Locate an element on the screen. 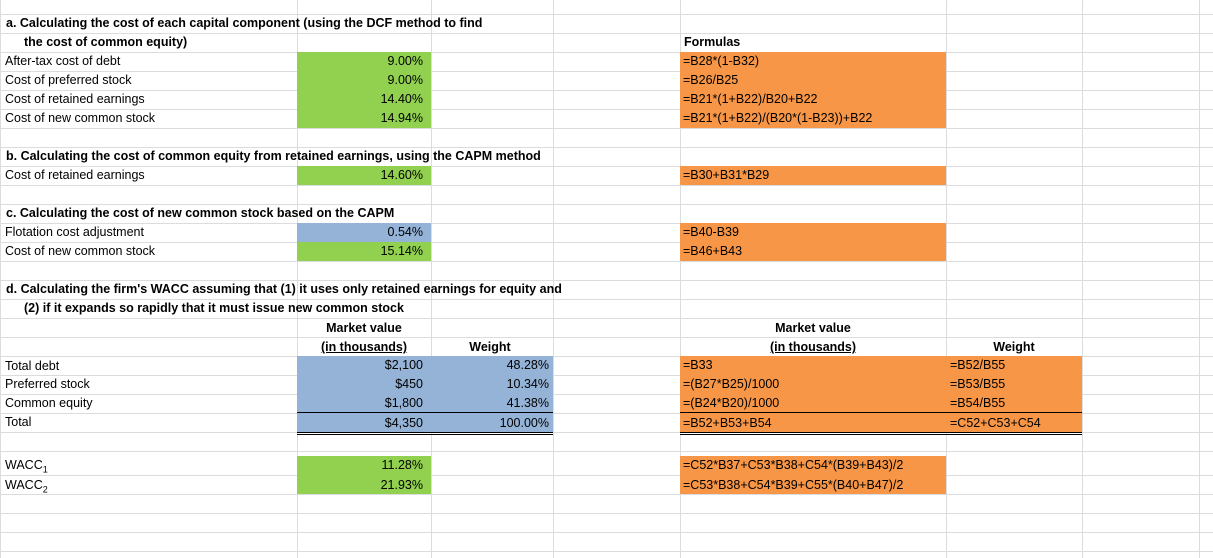 The width and height of the screenshot is (1213, 558). cell-formula-capm-new-common-stock: =B46+B43 is located at coordinates (713, 251).